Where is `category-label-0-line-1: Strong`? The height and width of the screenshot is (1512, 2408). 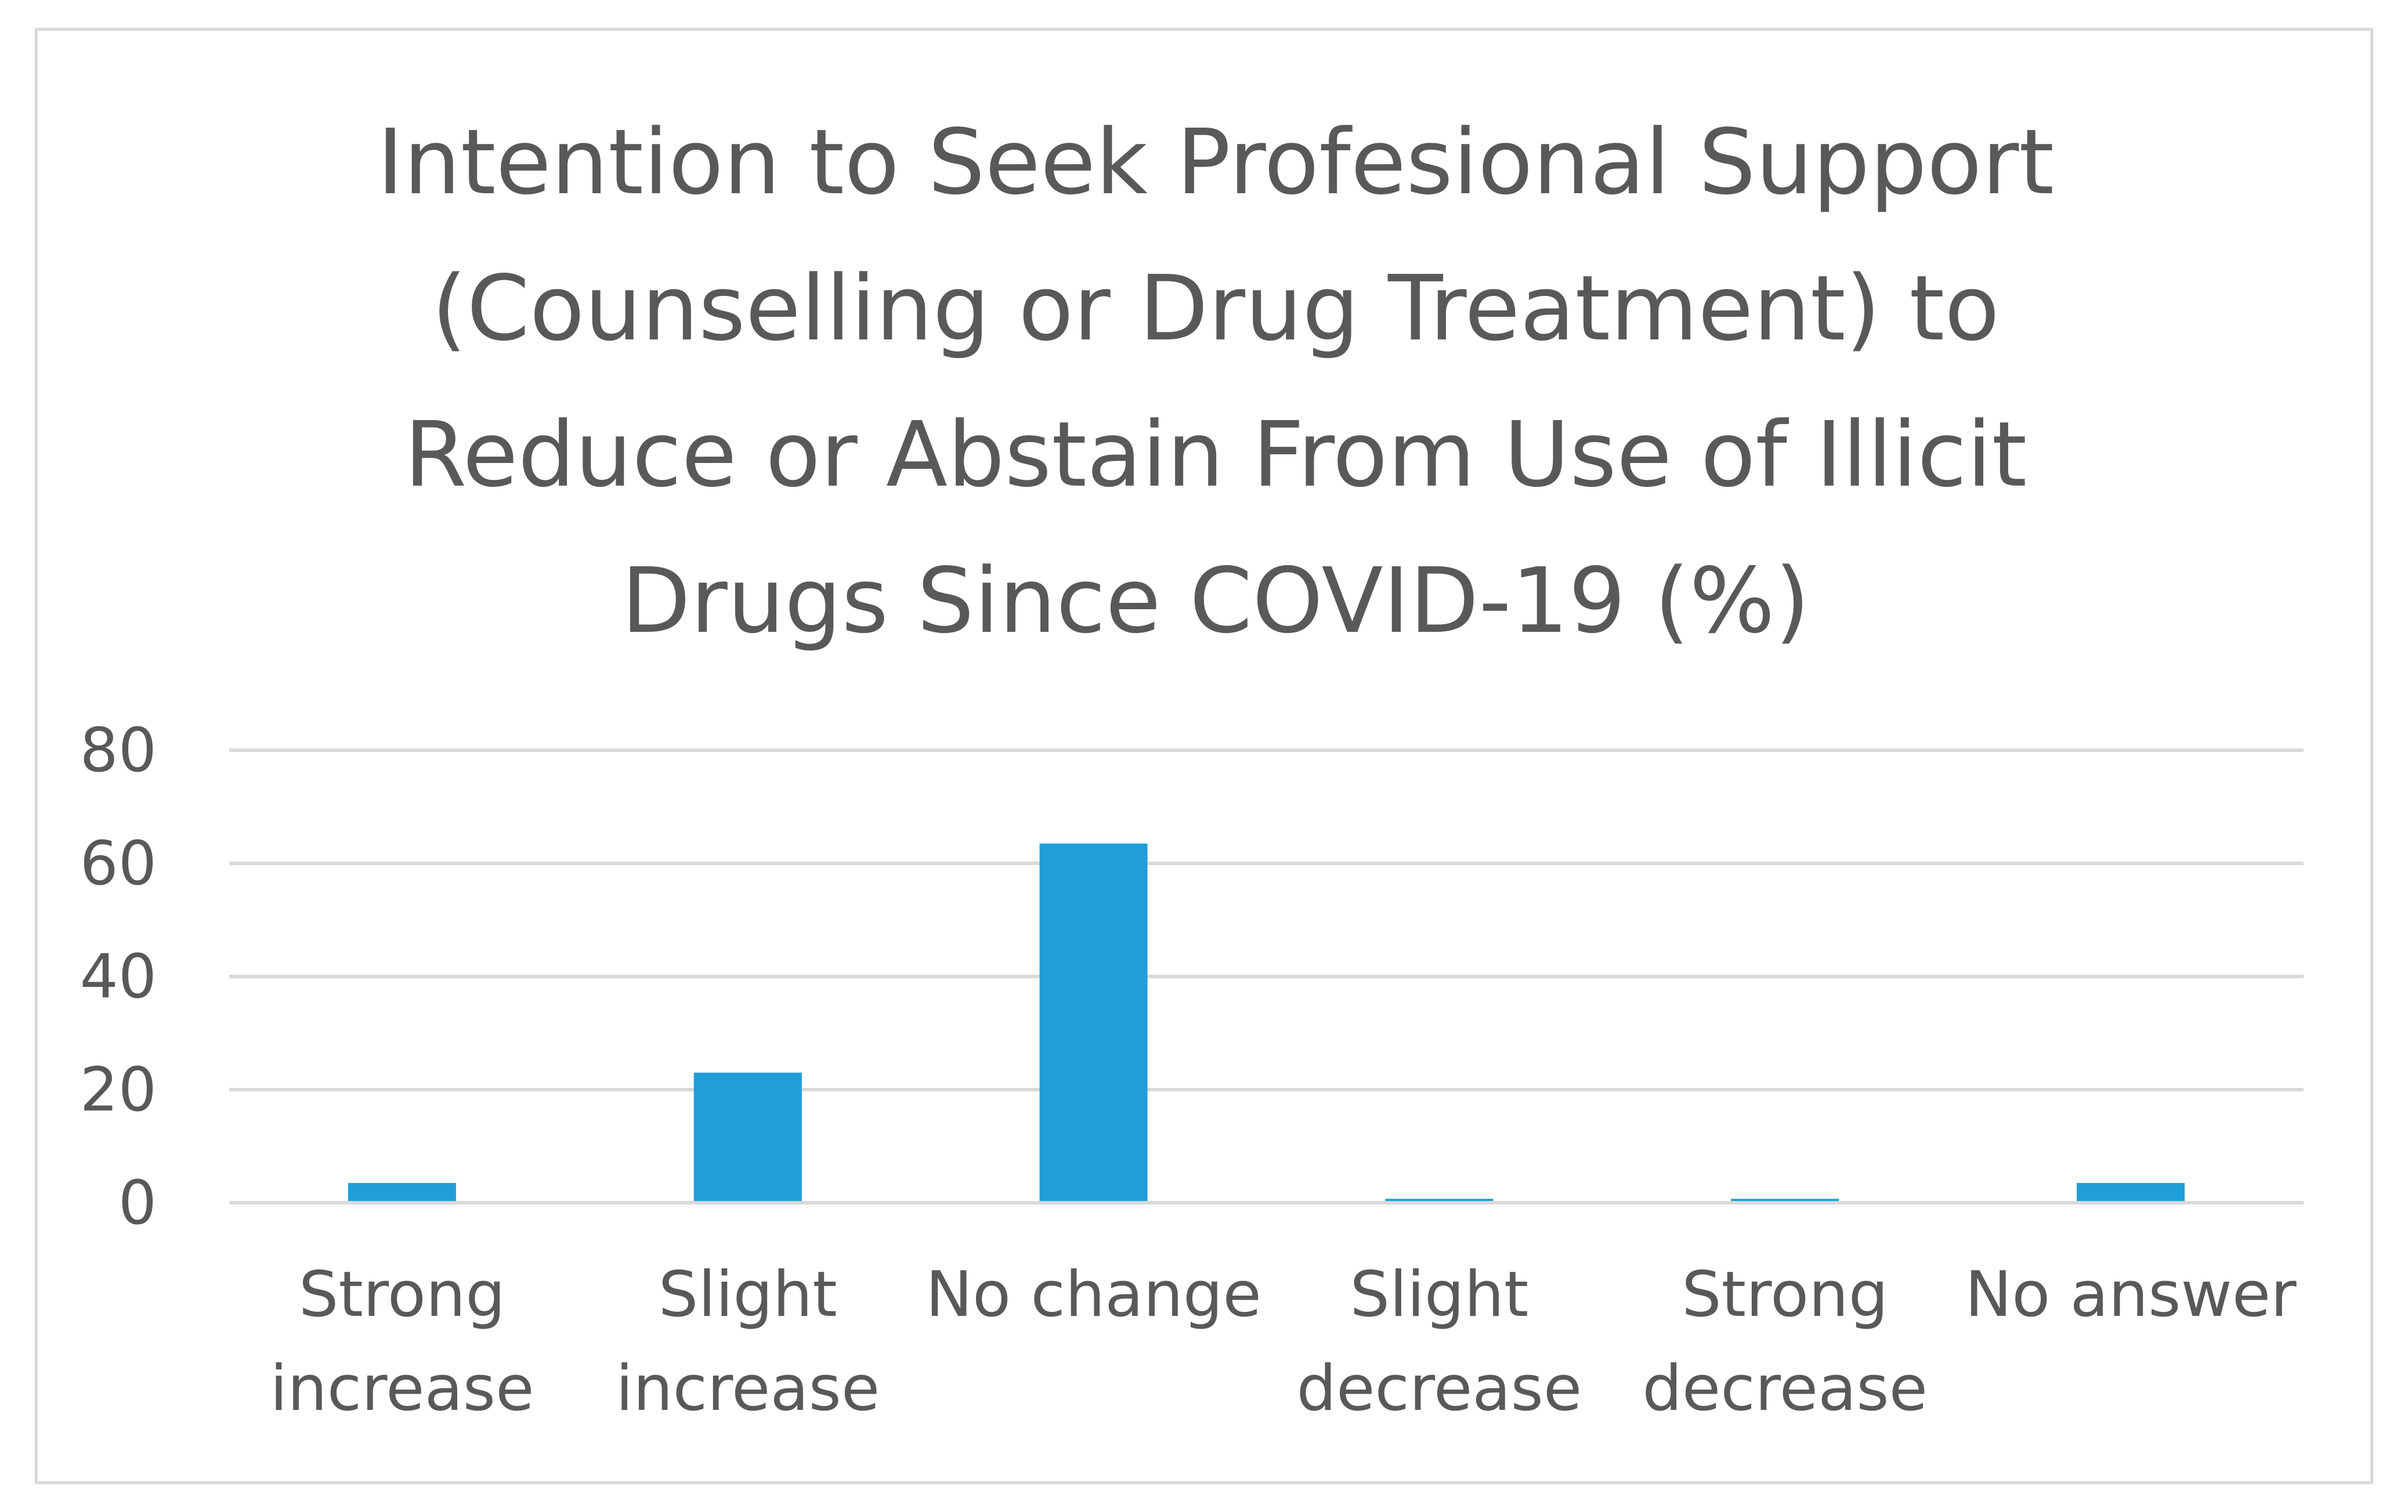 category-label-0-line-1: Strong is located at coordinates (402, 1294).